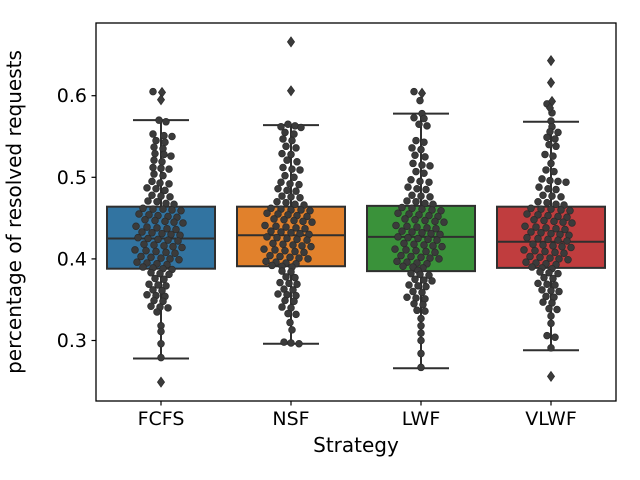 The image size is (640, 480). Describe the element at coordinates (421, 419) in the screenshot. I see `x-tick-label: LWF` at that location.